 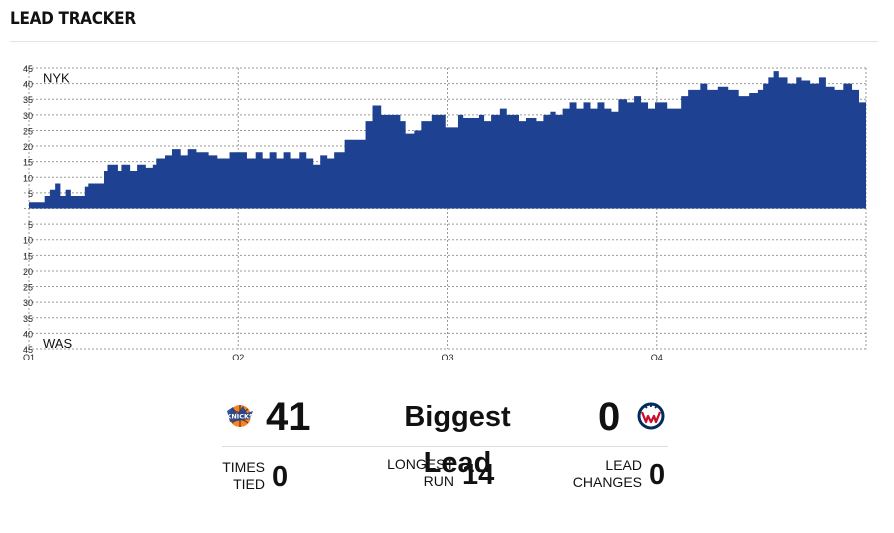 What do you see at coordinates (478, 475) in the screenshot?
I see `longest-run-value: 14` at bounding box center [478, 475].